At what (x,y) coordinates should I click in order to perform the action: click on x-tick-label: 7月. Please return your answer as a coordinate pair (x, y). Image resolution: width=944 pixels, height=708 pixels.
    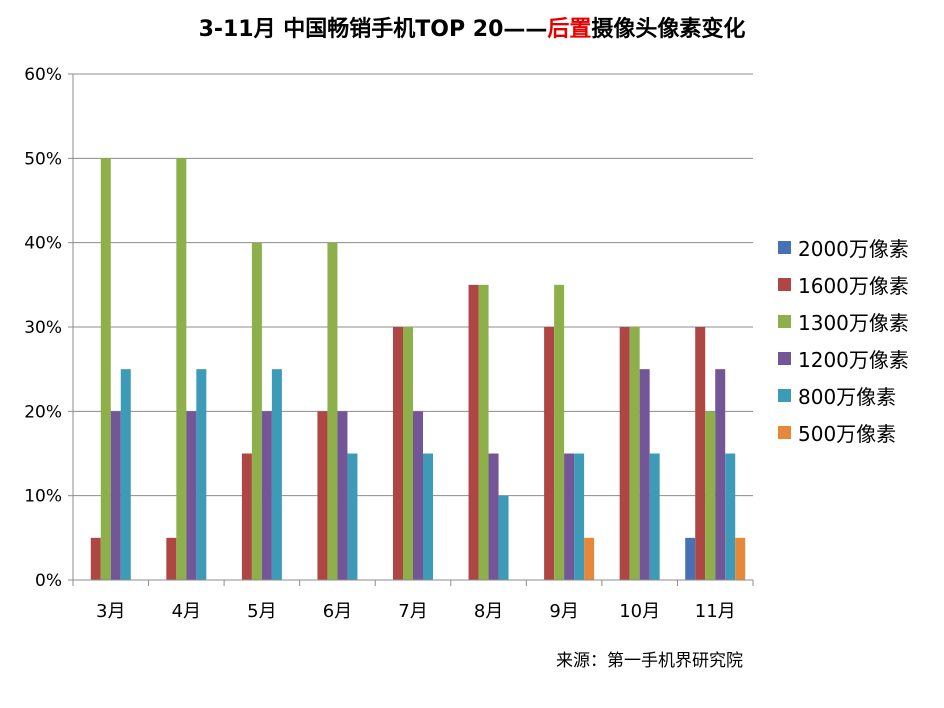
    Looking at the image, I should click on (412, 611).